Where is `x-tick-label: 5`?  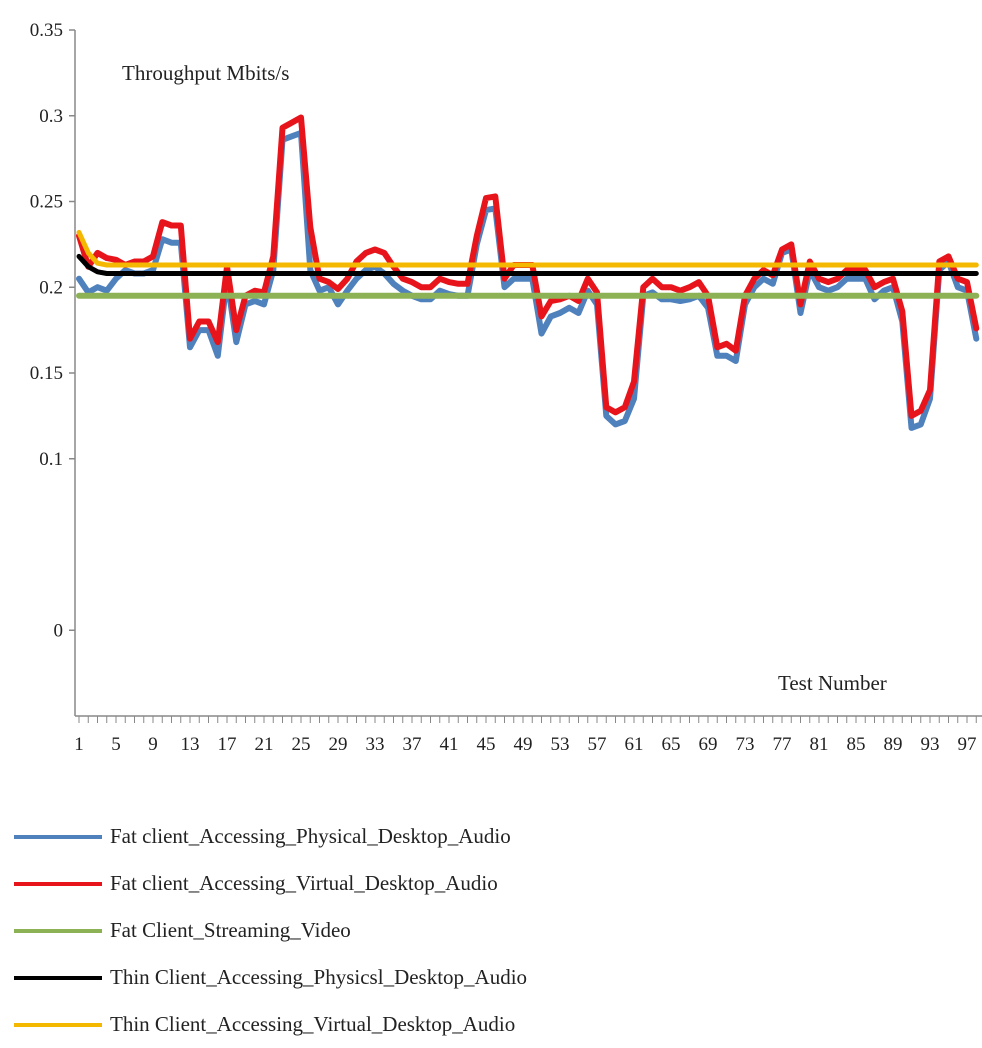 x-tick-label: 5 is located at coordinates (116, 744).